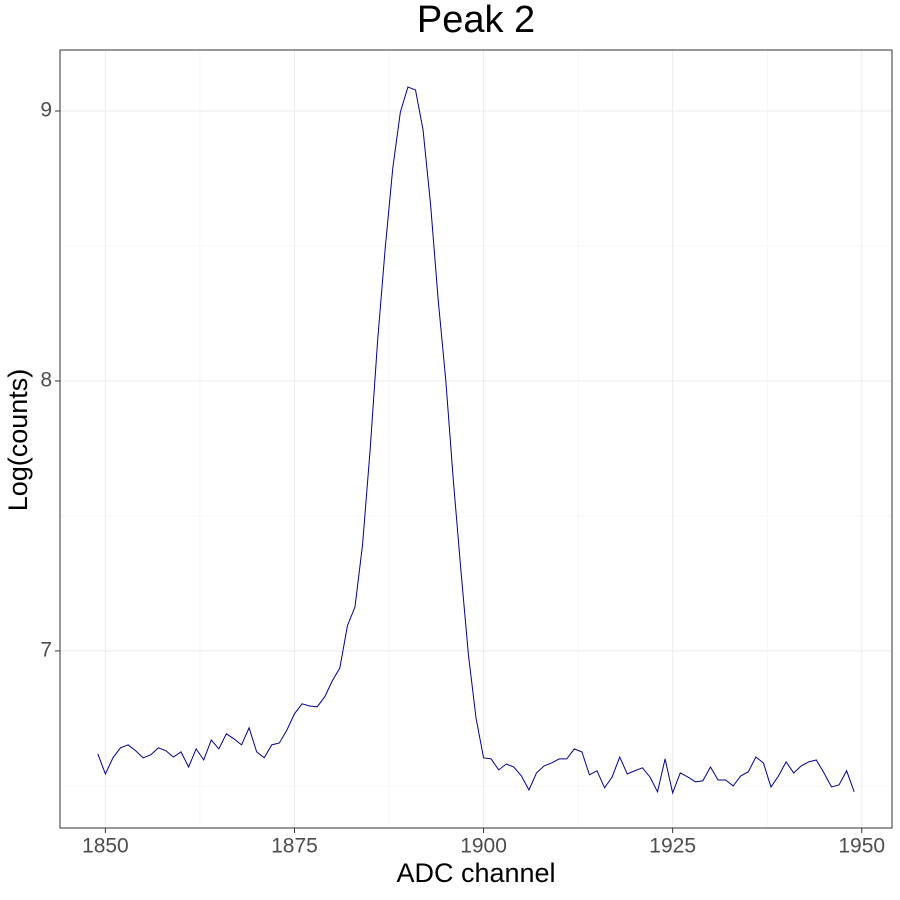 The height and width of the screenshot is (900, 900). What do you see at coordinates (46, 380) in the screenshot?
I see `y-tick-label: 8` at bounding box center [46, 380].